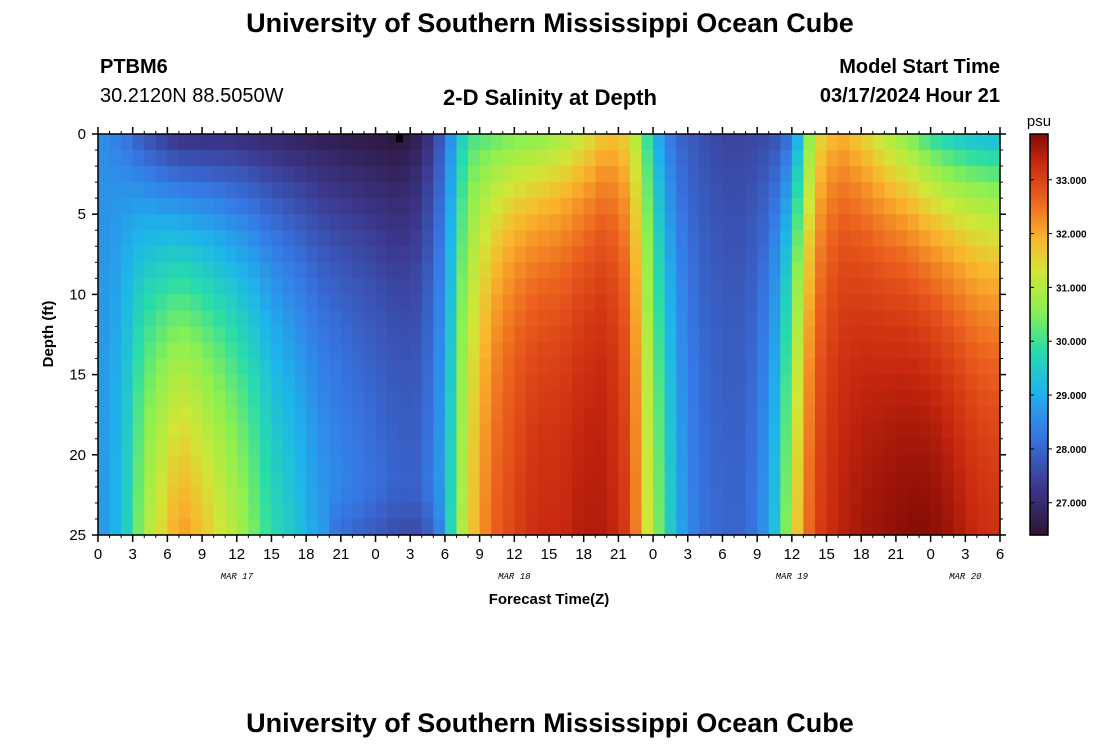 This screenshot has height=750, width=1100. What do you see at coordinates (919, 67) in the screenshot?
I see `model-start-label: Model Start Time` at bounding box center [919, 67].